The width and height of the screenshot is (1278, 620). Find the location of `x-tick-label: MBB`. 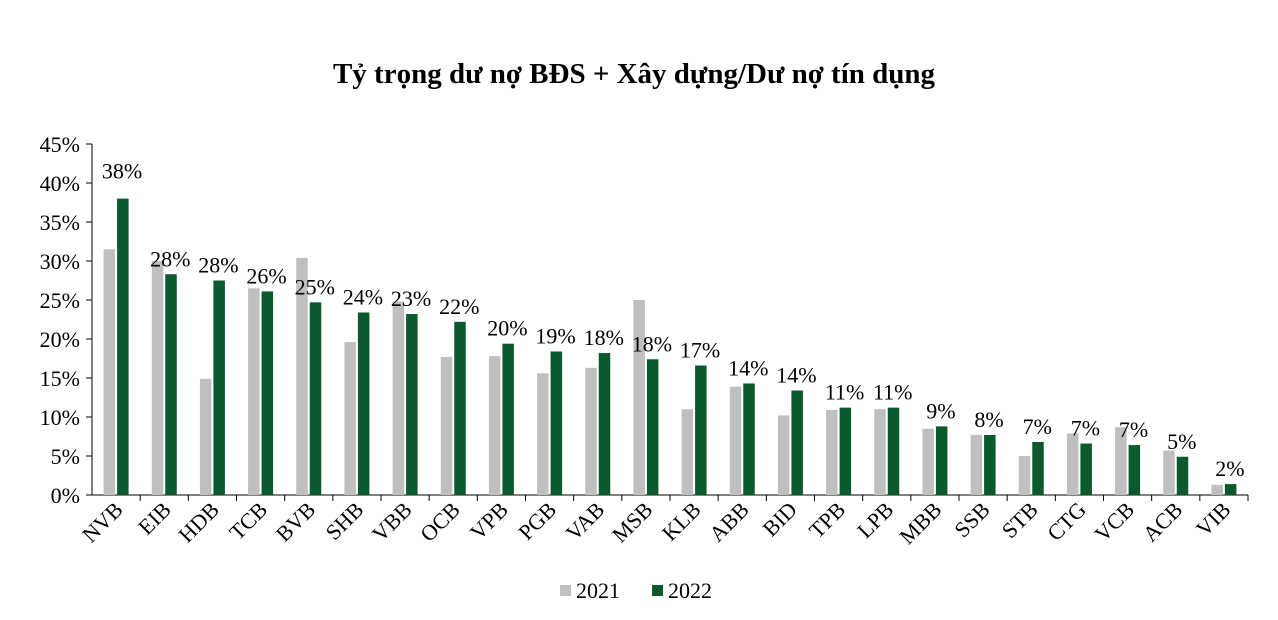

x-tick-label: MBB is located at coordinates (920, 523).